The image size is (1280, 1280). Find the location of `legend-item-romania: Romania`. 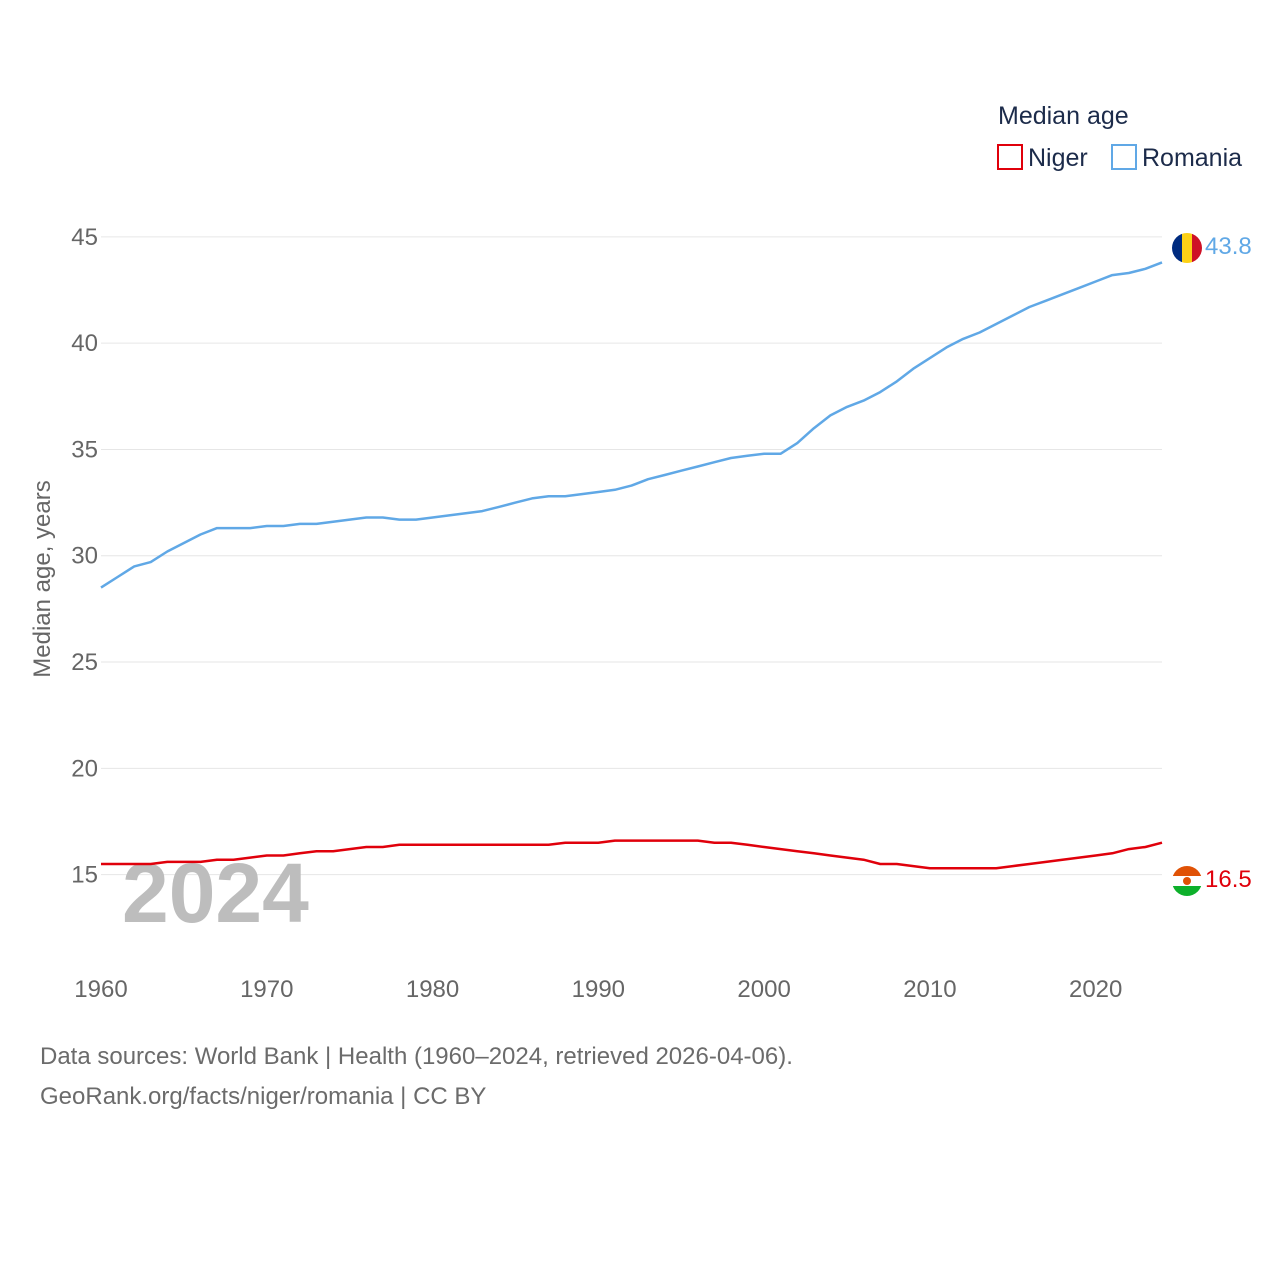

legend-item-romania: Romania is located at coordinates (1176, 158).